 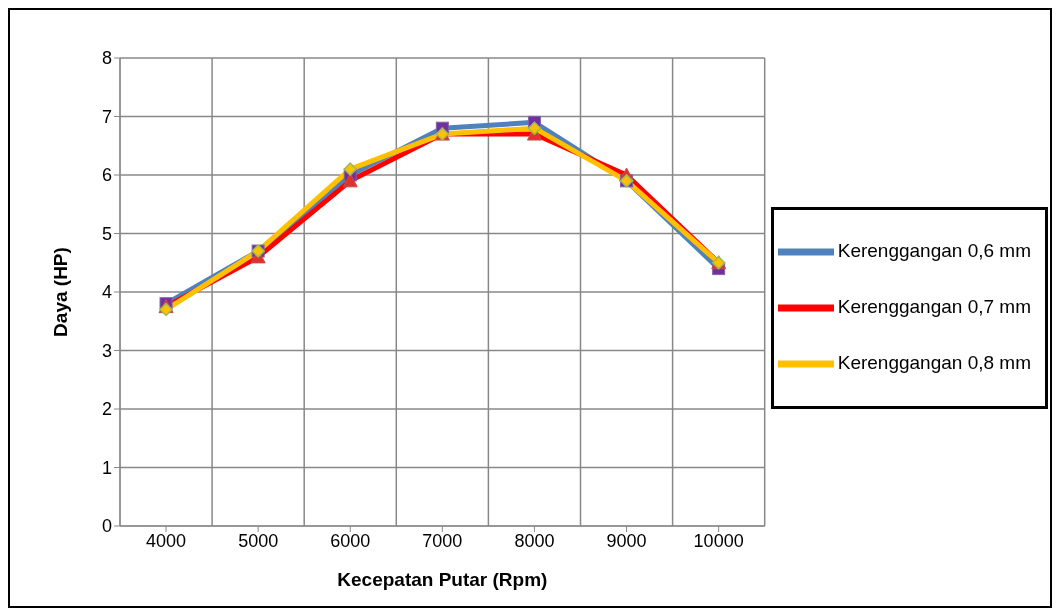 What do you see at coordinates (106, 526) in the screenshot?
I see `y-tick-label: 0` at bounding box center [106, 526].